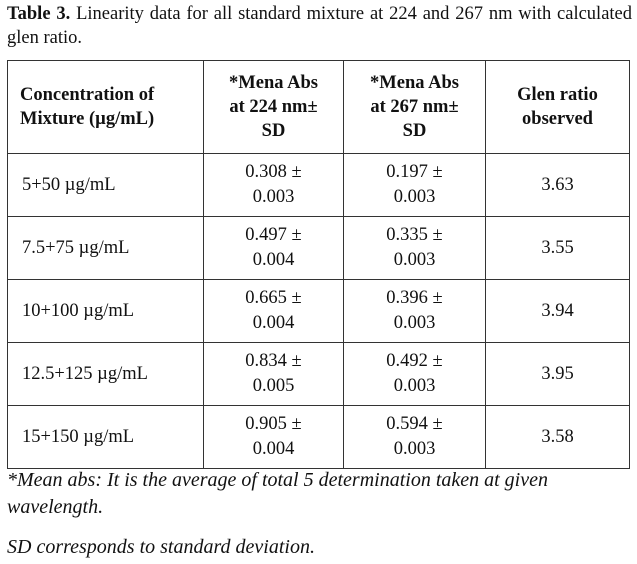 Image resolution: width=637 pixels, height=564 pixels. I want to click on glen-ratio-cell: 3.55, so click(557, 248).